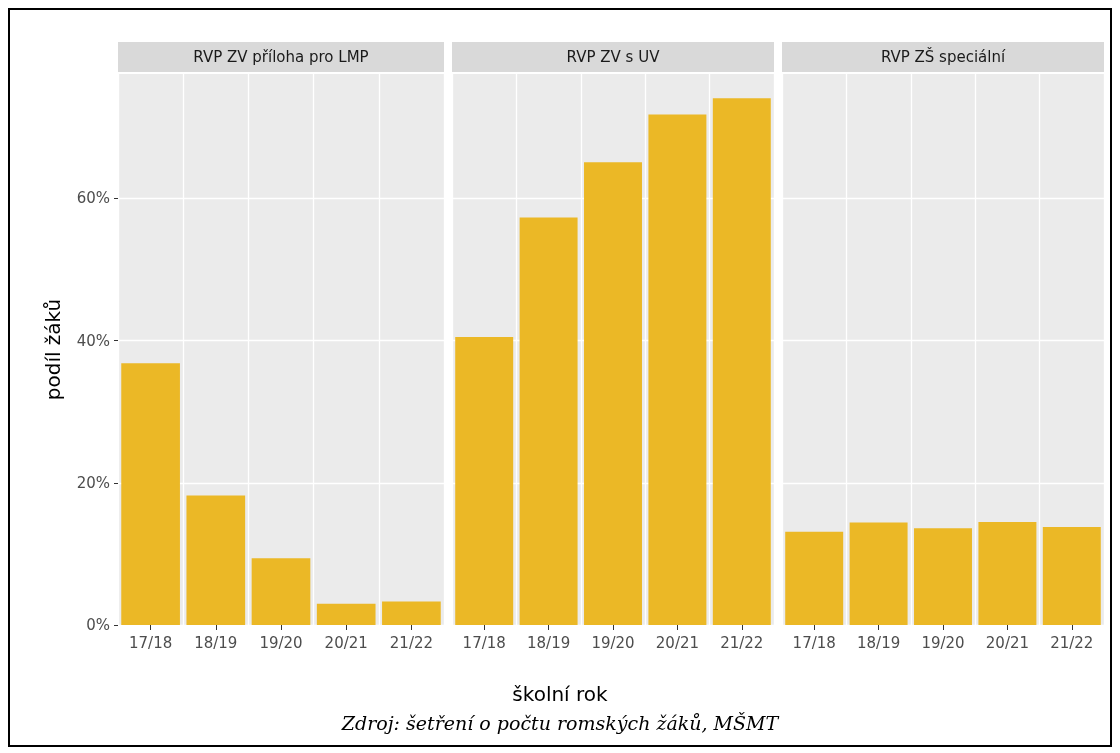  I want to click on y-tick-label: 0%, so click(98, 625).